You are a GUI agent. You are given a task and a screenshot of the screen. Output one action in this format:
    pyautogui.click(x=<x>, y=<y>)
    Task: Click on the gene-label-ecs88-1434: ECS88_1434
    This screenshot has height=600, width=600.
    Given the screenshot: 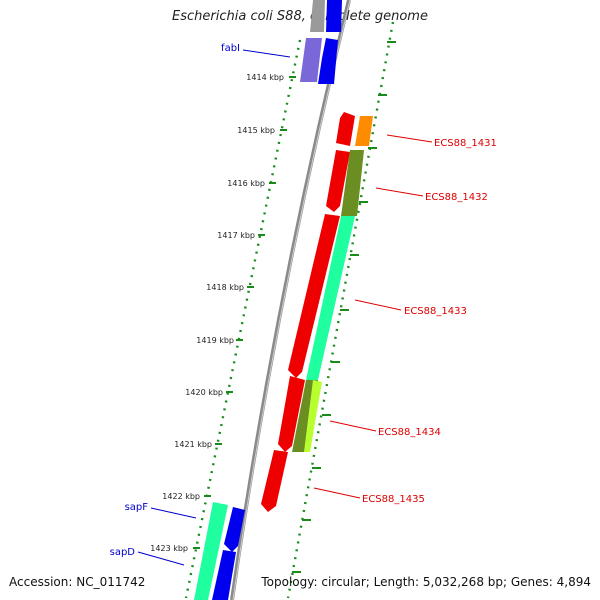 What is the action you would take?
    pyautogui.click(x=409, y=432)
    